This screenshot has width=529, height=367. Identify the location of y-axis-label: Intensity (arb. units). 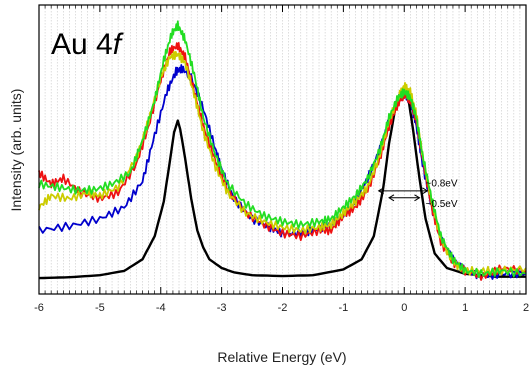
(16, 150).